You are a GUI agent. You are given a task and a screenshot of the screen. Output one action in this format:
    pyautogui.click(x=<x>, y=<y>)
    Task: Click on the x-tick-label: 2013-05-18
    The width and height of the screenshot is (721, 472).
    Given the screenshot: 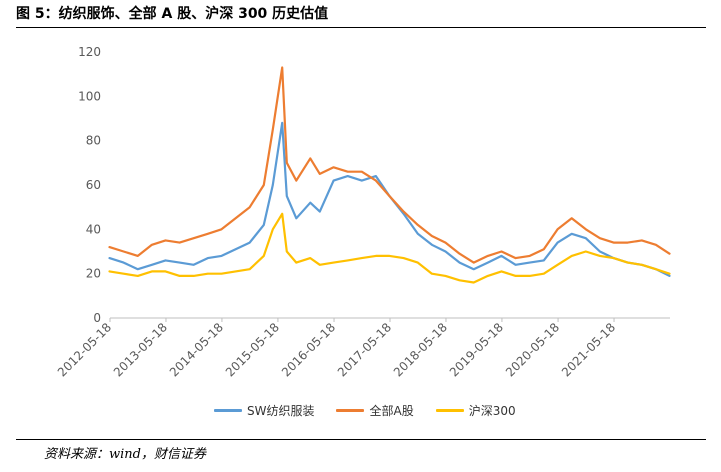 What is the action you would take?
    pyautogui.click(x=140, y=349)
    